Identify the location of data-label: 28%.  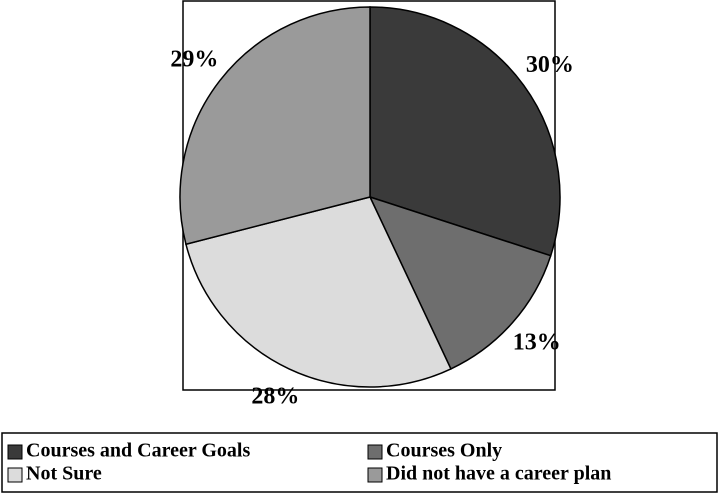
(275, 397).